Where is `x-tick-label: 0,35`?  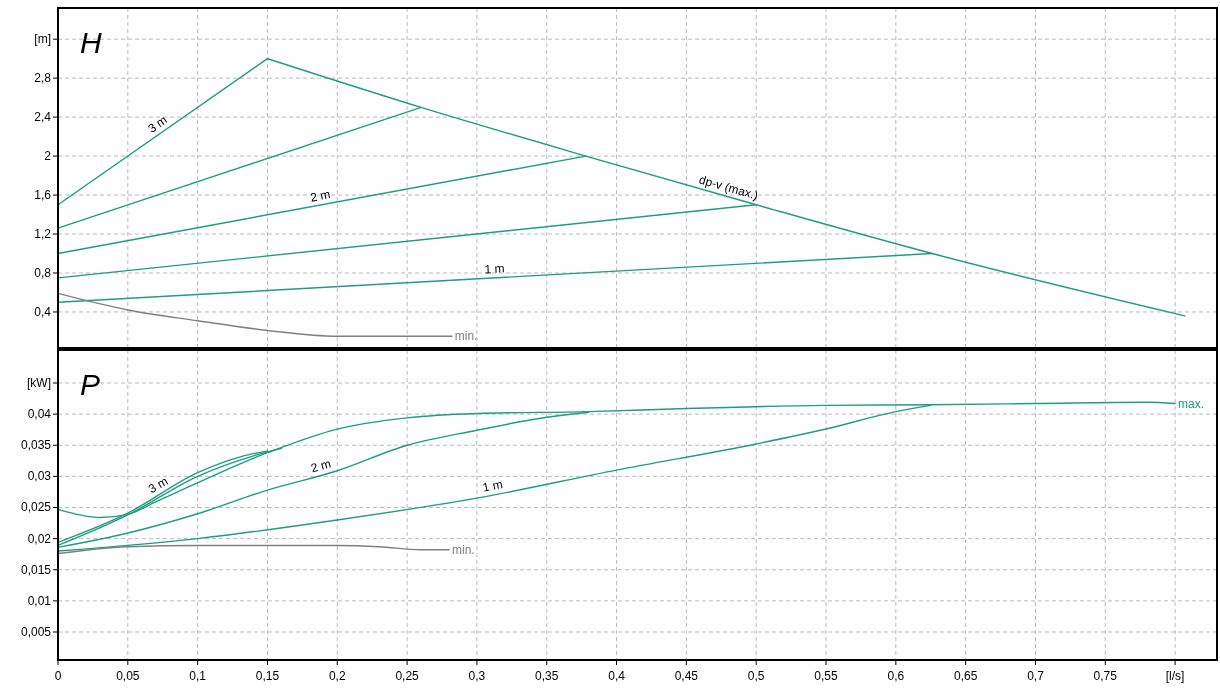
x-tick-label: 0,35 is located at coordinates (547, 676).